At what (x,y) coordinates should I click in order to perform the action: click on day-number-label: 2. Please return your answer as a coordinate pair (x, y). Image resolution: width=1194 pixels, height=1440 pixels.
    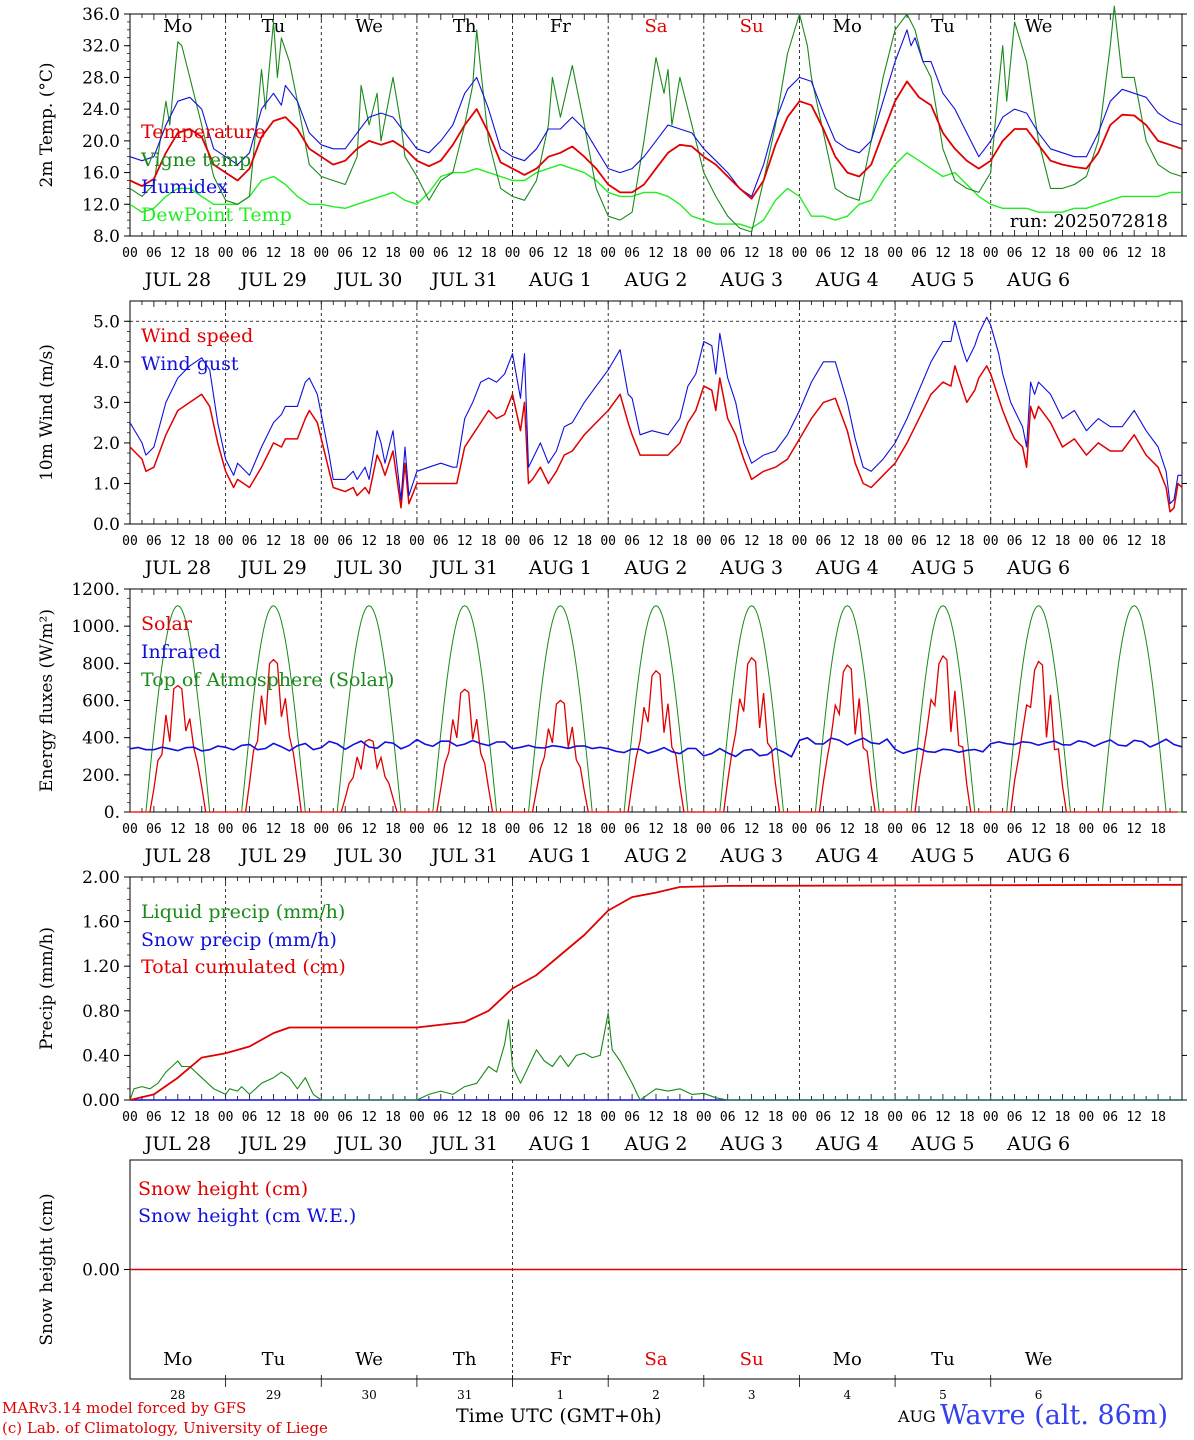
    Looking at the image, I should click on (656, 1395).